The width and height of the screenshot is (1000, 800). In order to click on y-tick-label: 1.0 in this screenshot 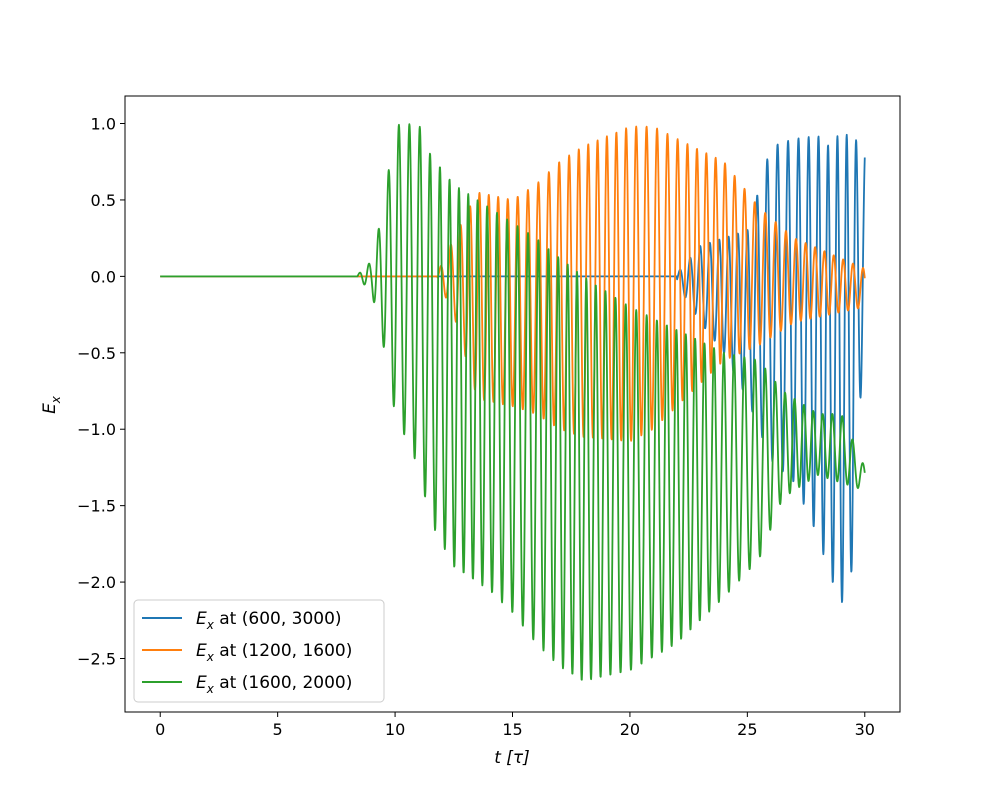, I will do `click(103, 124)`.